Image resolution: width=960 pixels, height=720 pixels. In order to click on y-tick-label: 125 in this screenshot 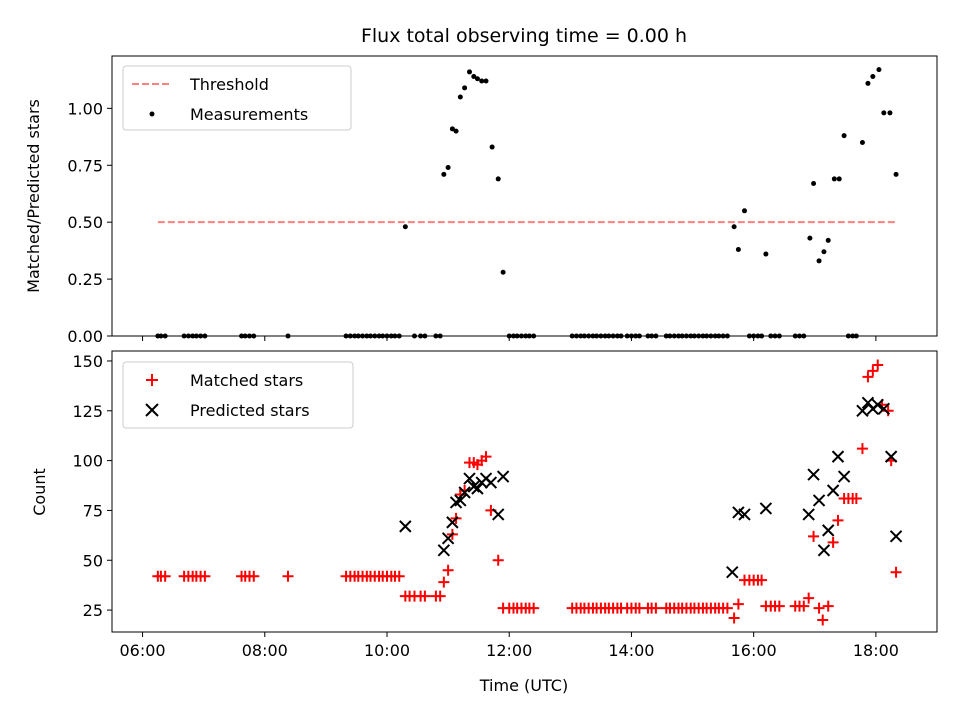, I will do `click(87, 411)`.